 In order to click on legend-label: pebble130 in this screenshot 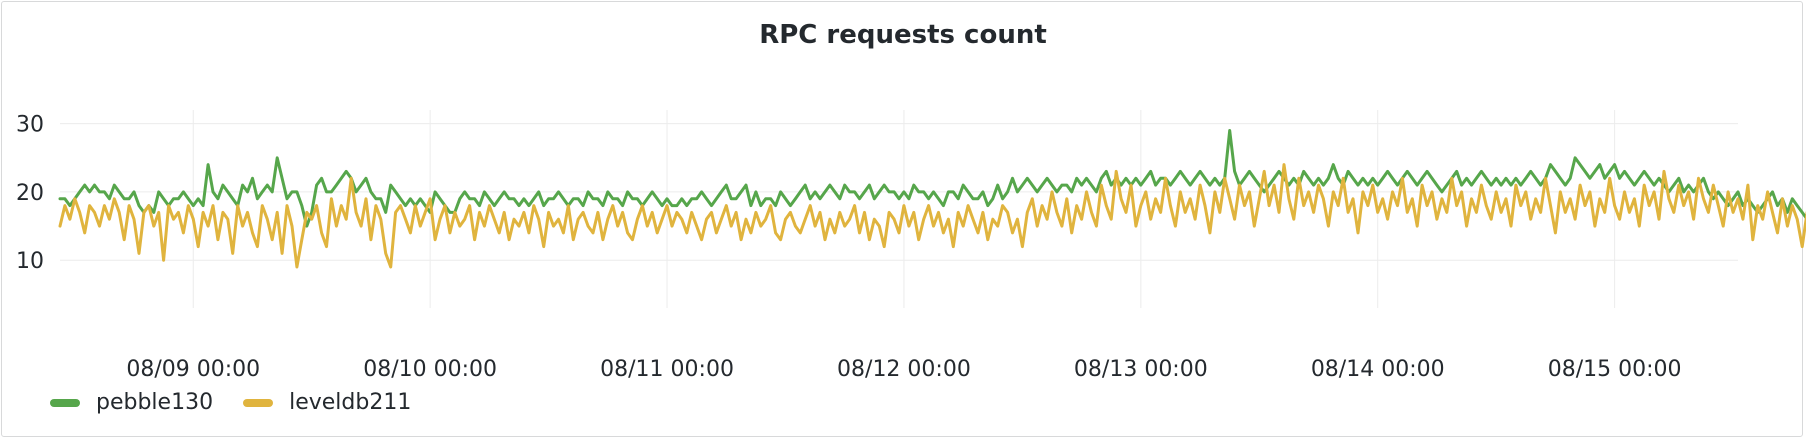, I will do `click(155, 402)`.